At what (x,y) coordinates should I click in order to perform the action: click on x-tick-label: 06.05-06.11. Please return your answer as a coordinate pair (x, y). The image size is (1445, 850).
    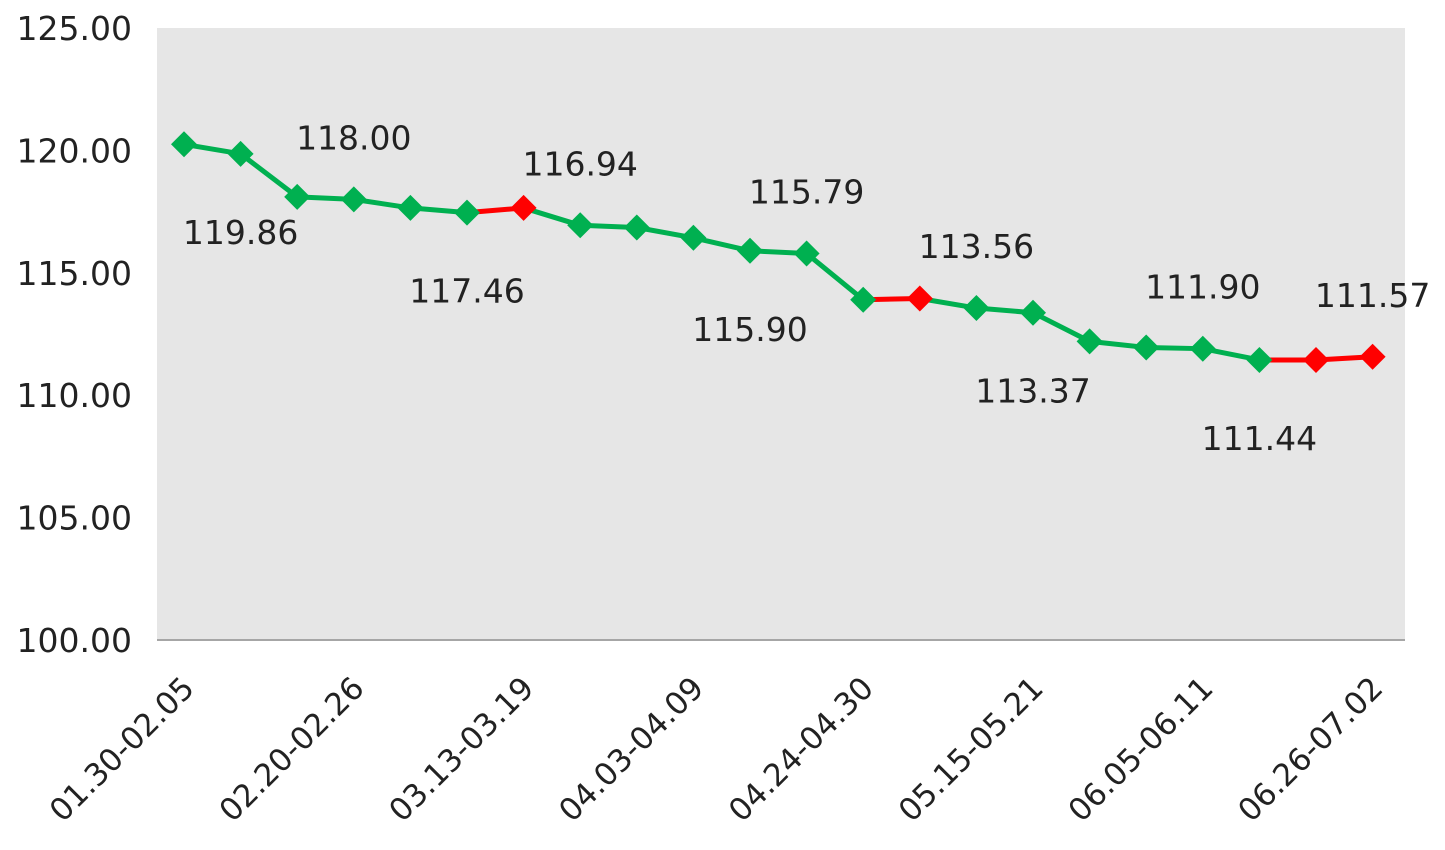
    Looking at the image, I should click on (1141, 749).